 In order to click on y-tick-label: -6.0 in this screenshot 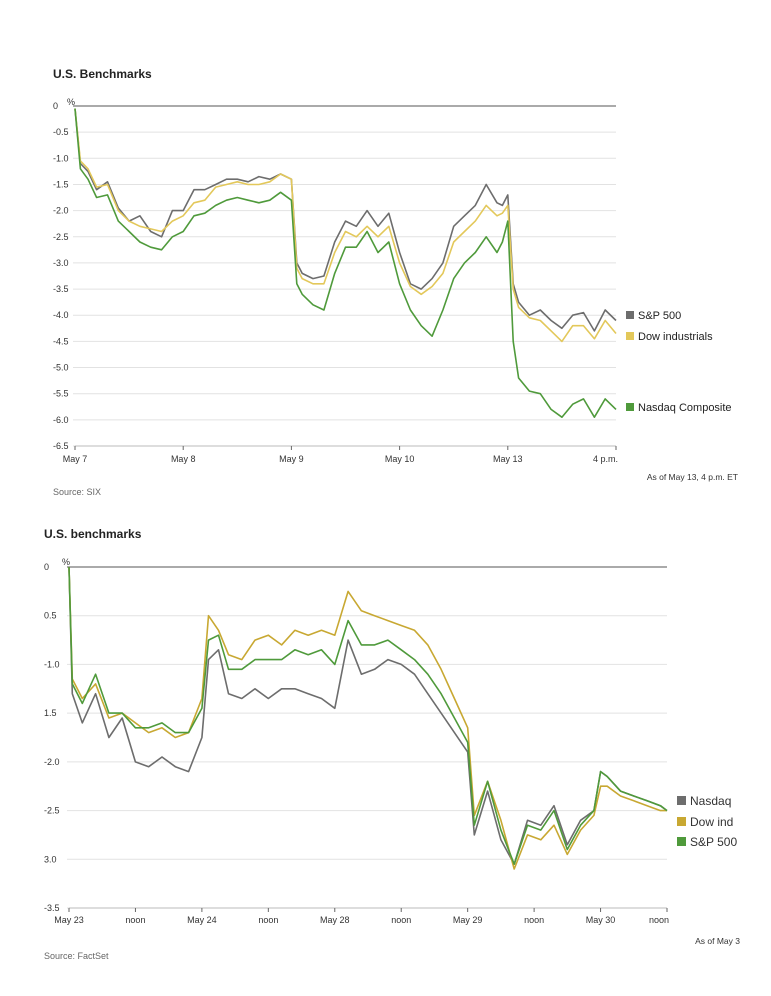, I will do `click(61, 420)`.